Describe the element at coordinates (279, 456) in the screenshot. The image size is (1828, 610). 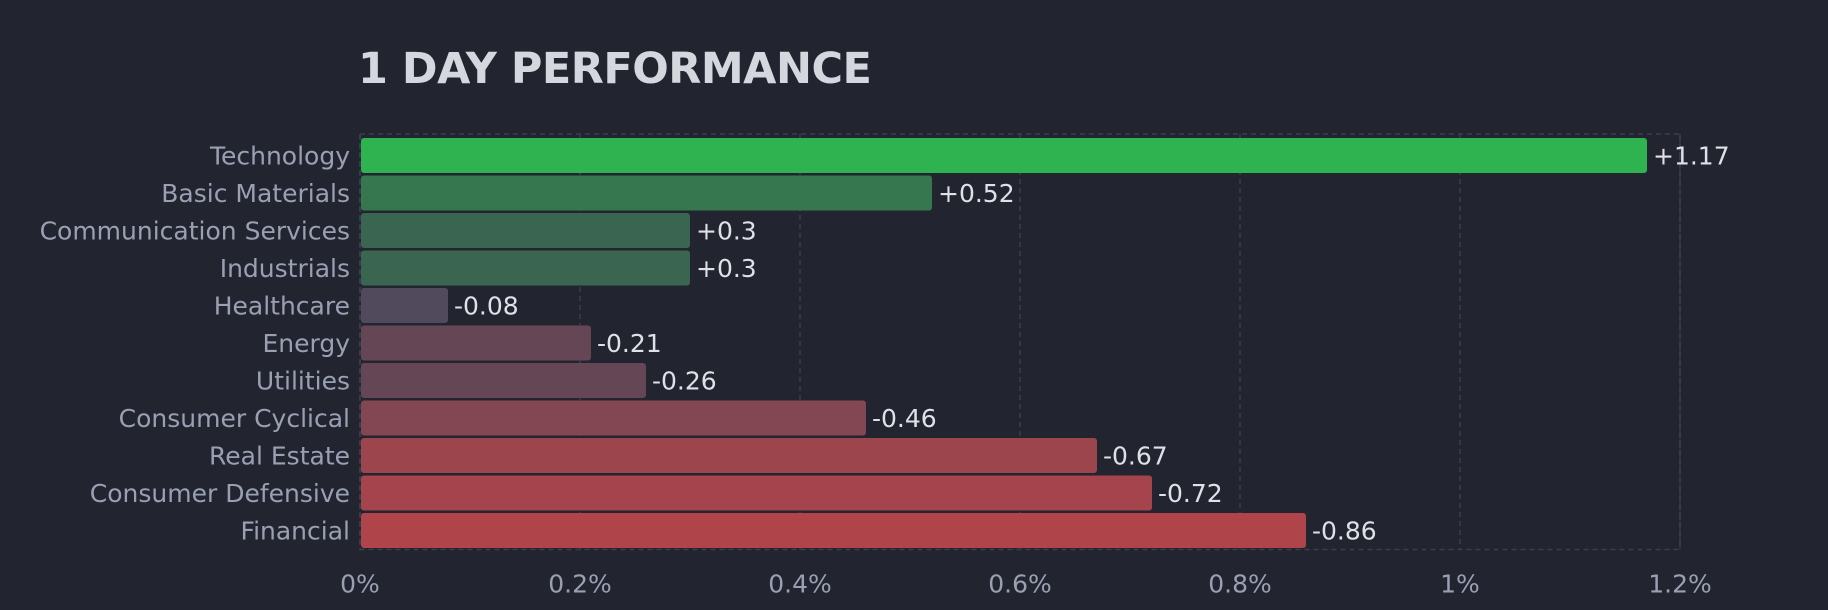
I see `category-label: Real Estate` at that location.